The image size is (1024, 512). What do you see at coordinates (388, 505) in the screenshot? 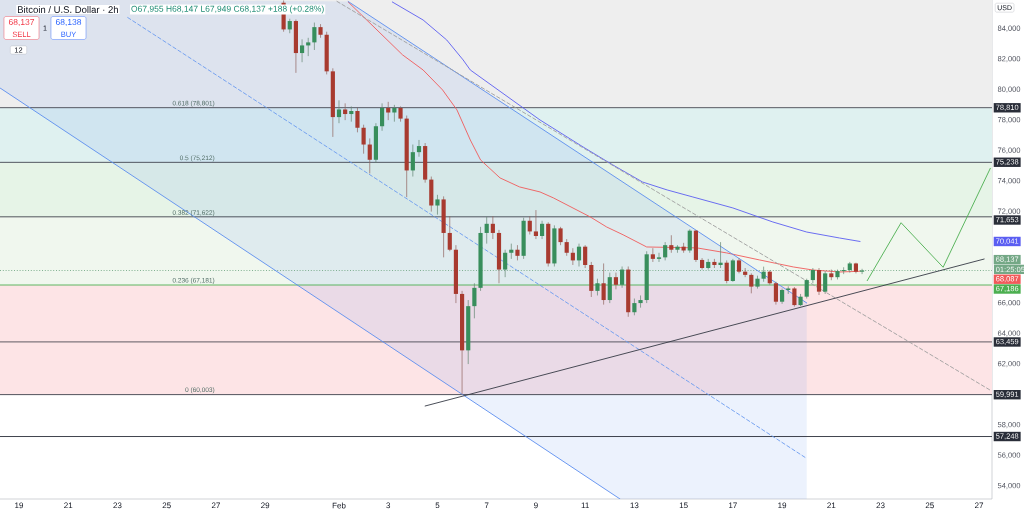
I see `x-tick-label: 3` at bounding box center [388, 505].